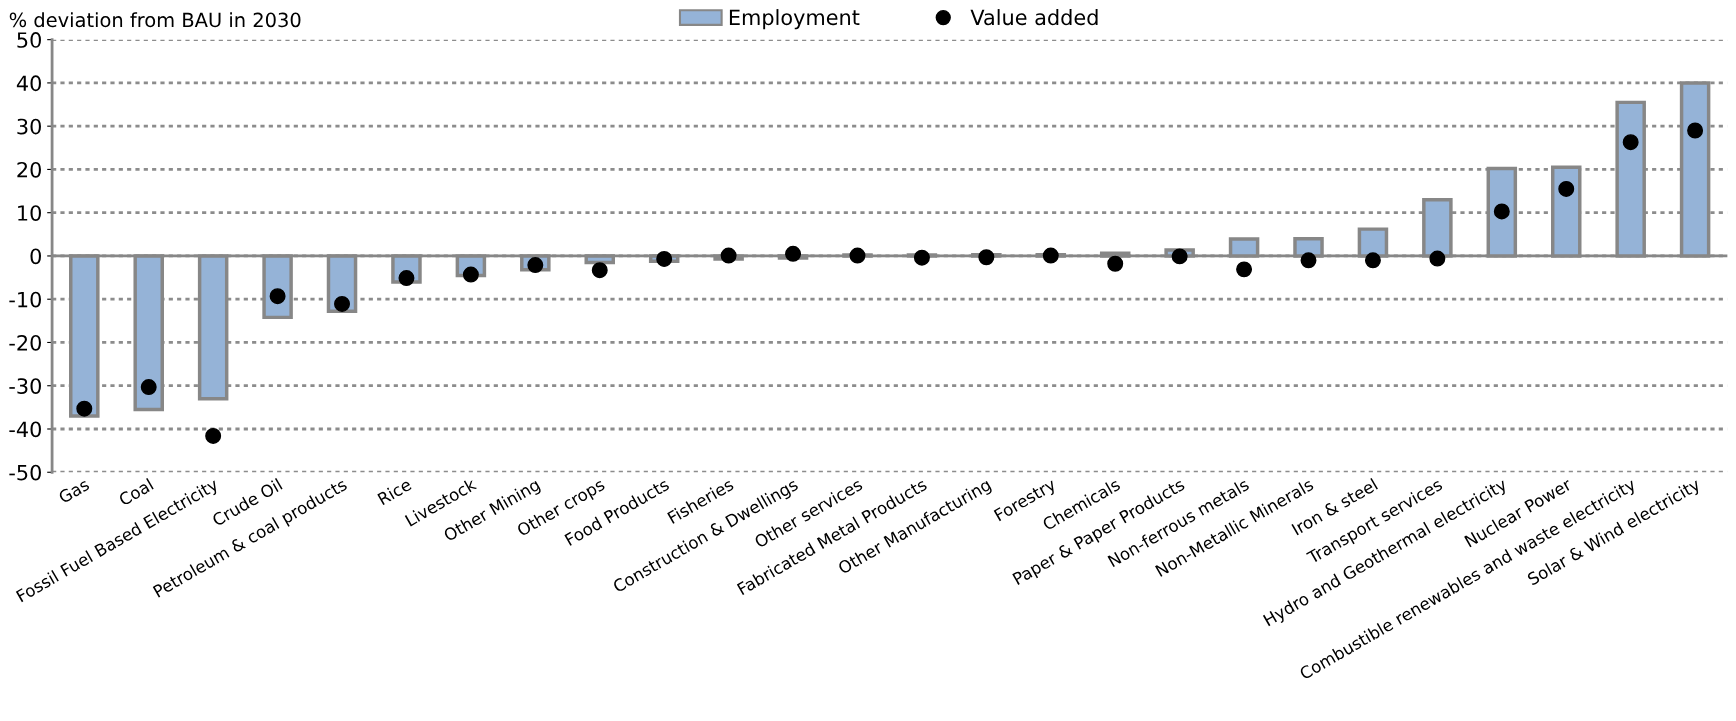 The height and width of the screenshot is (721, 1736). Describe the element at coordinates (29, 169) in the screenshot. I see `y-tick-label: 20` at that location.